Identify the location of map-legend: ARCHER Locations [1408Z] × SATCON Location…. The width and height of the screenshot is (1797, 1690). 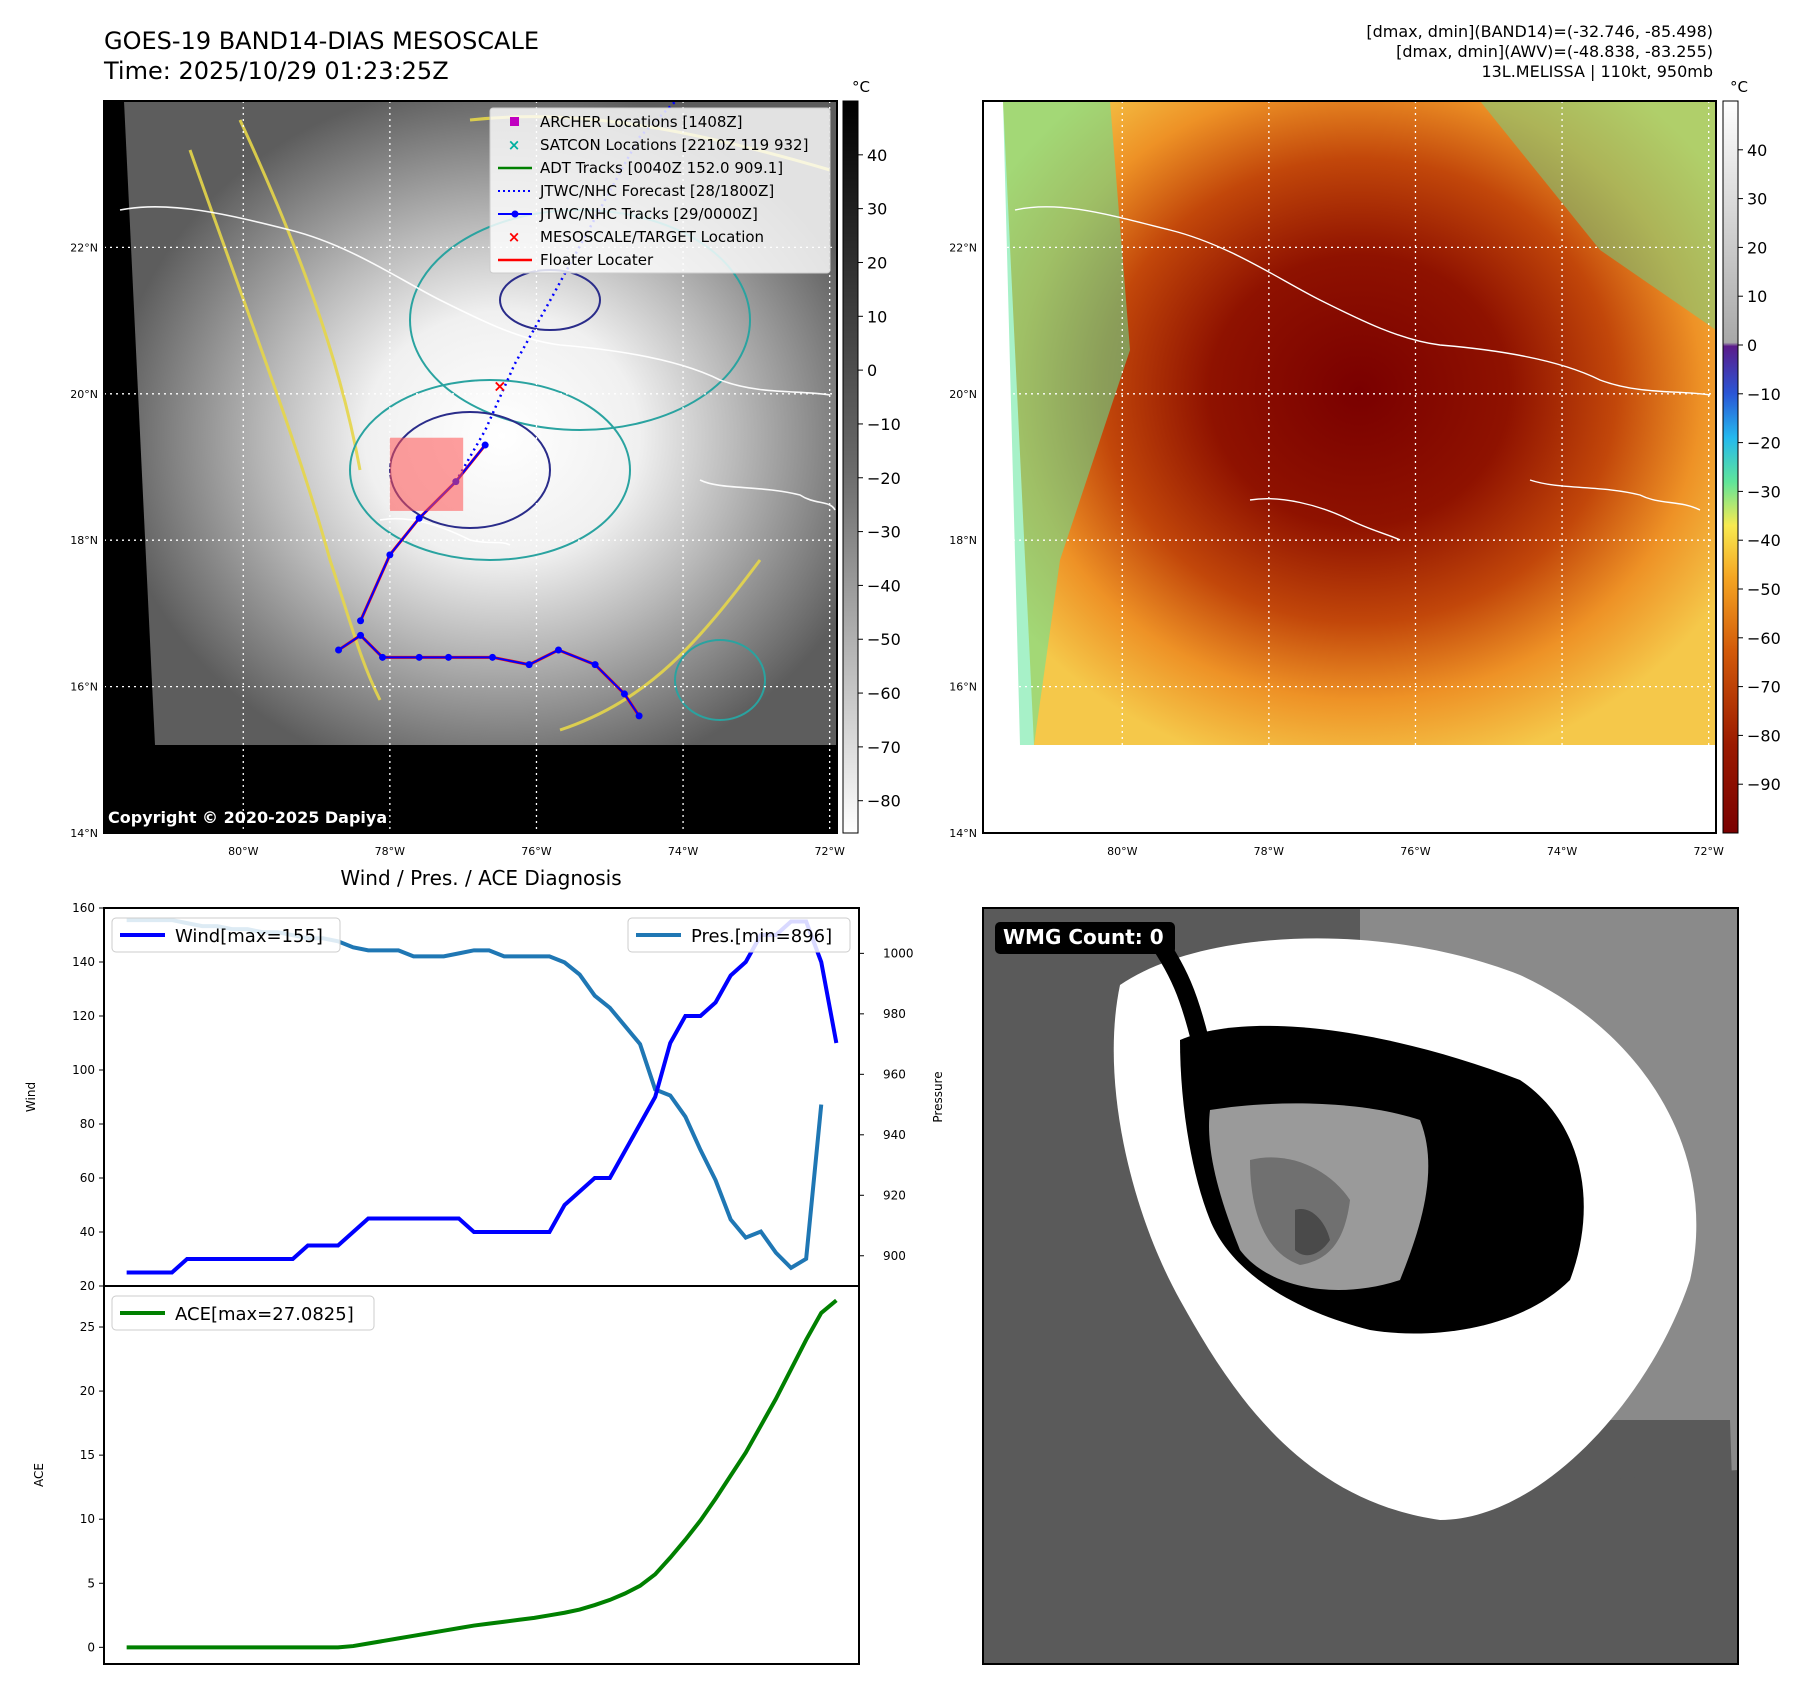
(660, 190).